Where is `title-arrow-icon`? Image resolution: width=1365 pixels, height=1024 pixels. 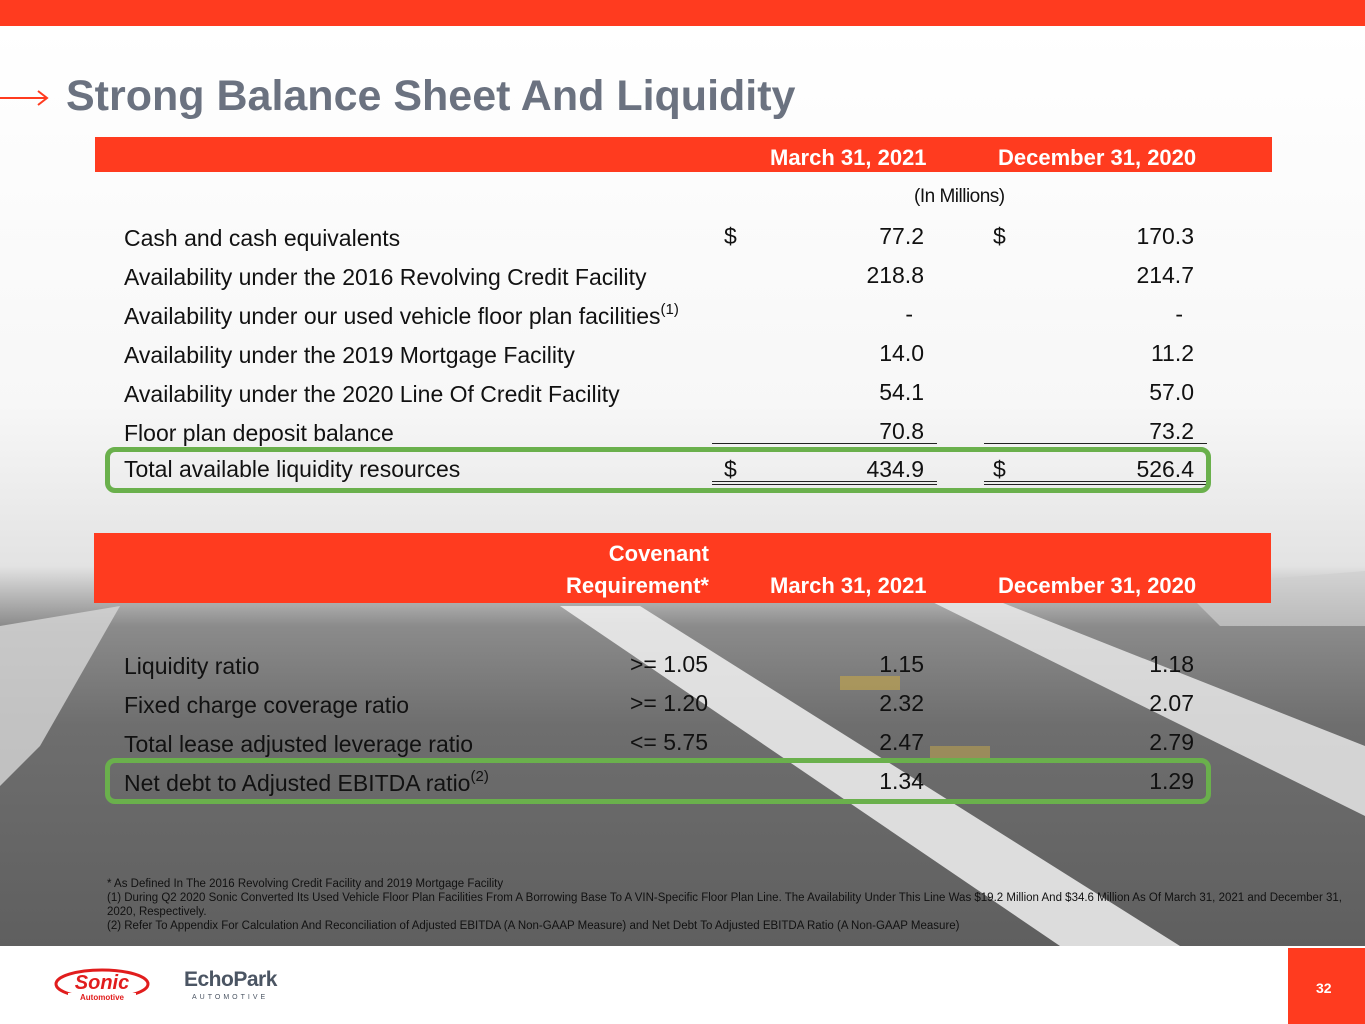
title-arrow-icon is located at coordinates (24, 98).